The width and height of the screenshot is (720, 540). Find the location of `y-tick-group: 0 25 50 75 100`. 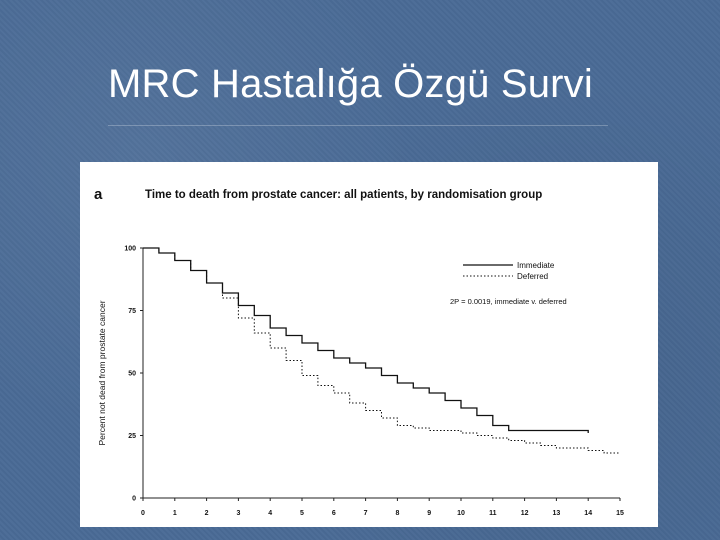

y-tick-group: 0 25 50 75 100 is located at coordinates (133, 374).